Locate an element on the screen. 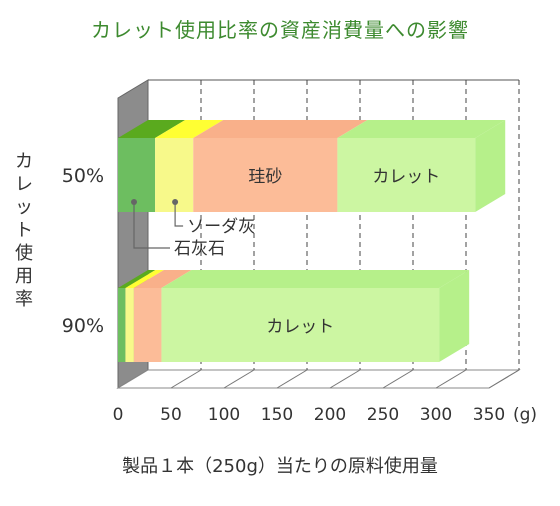  callout-label: 石灰石 is located at coordinates (199, 249).